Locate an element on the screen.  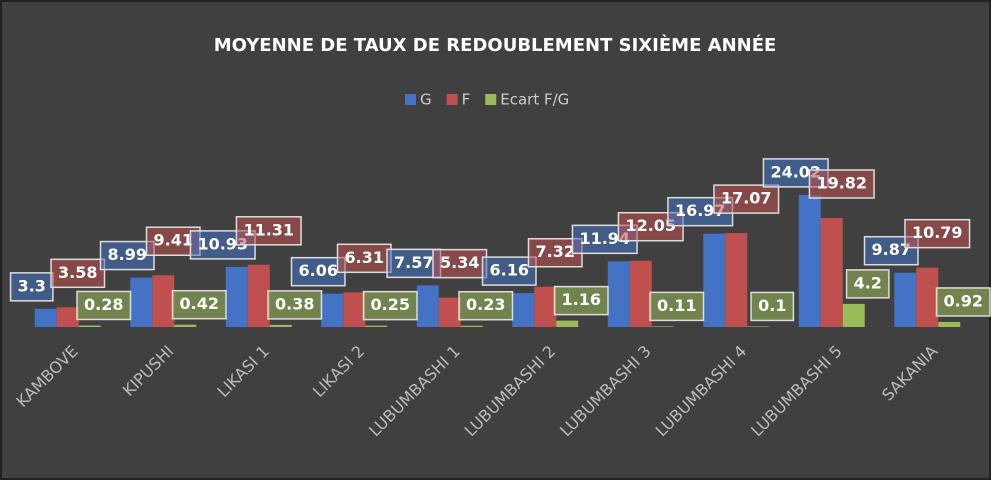
data-label: 5.34 is located at coordinates (460, 263).